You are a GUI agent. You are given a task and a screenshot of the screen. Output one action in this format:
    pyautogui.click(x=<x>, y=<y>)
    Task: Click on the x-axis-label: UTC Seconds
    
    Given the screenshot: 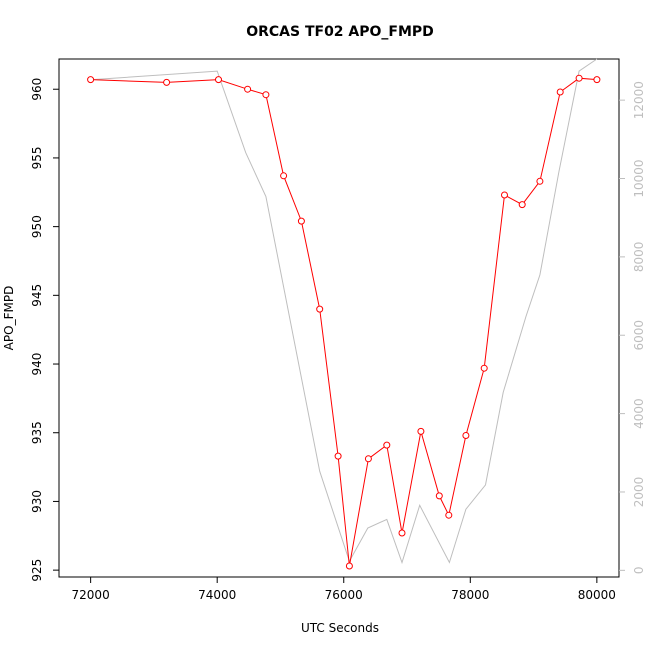 What is the action you would take?
    pyautogui.click(x=340, y=628)
    